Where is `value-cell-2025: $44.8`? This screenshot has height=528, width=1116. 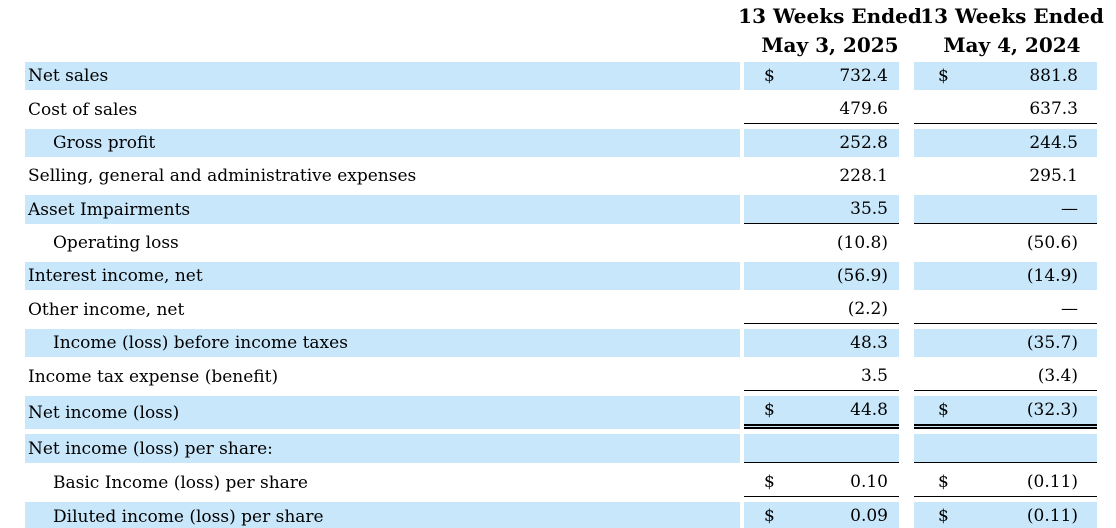 value-cell-2025: $44.8 is located at coordinates (821, 412).